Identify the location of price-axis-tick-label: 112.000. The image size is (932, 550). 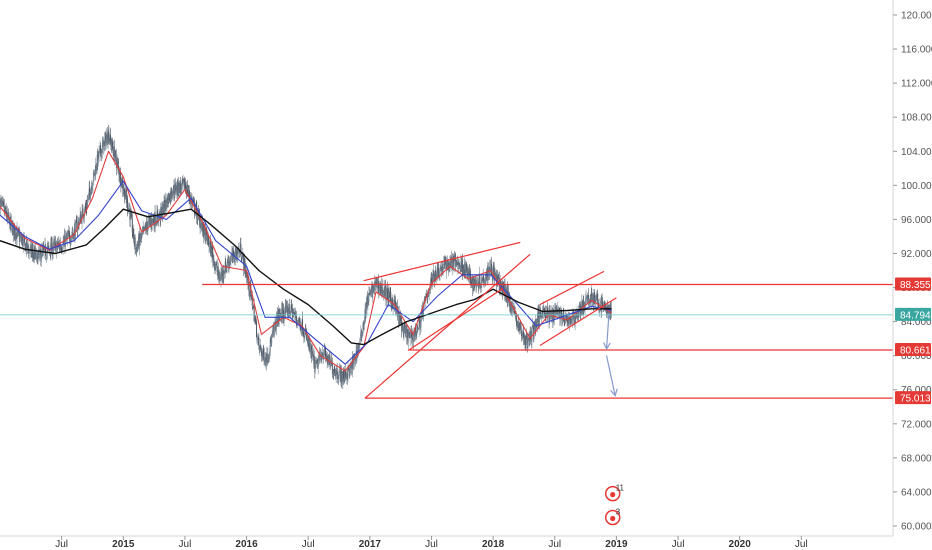
(916, 84).